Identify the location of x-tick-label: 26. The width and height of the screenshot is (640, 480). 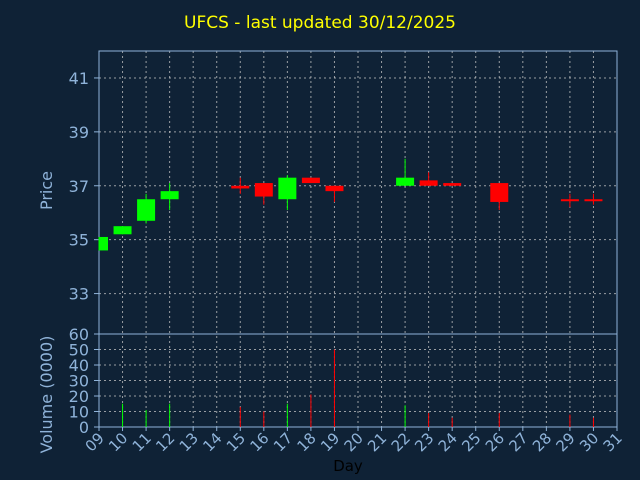
(495, 442).